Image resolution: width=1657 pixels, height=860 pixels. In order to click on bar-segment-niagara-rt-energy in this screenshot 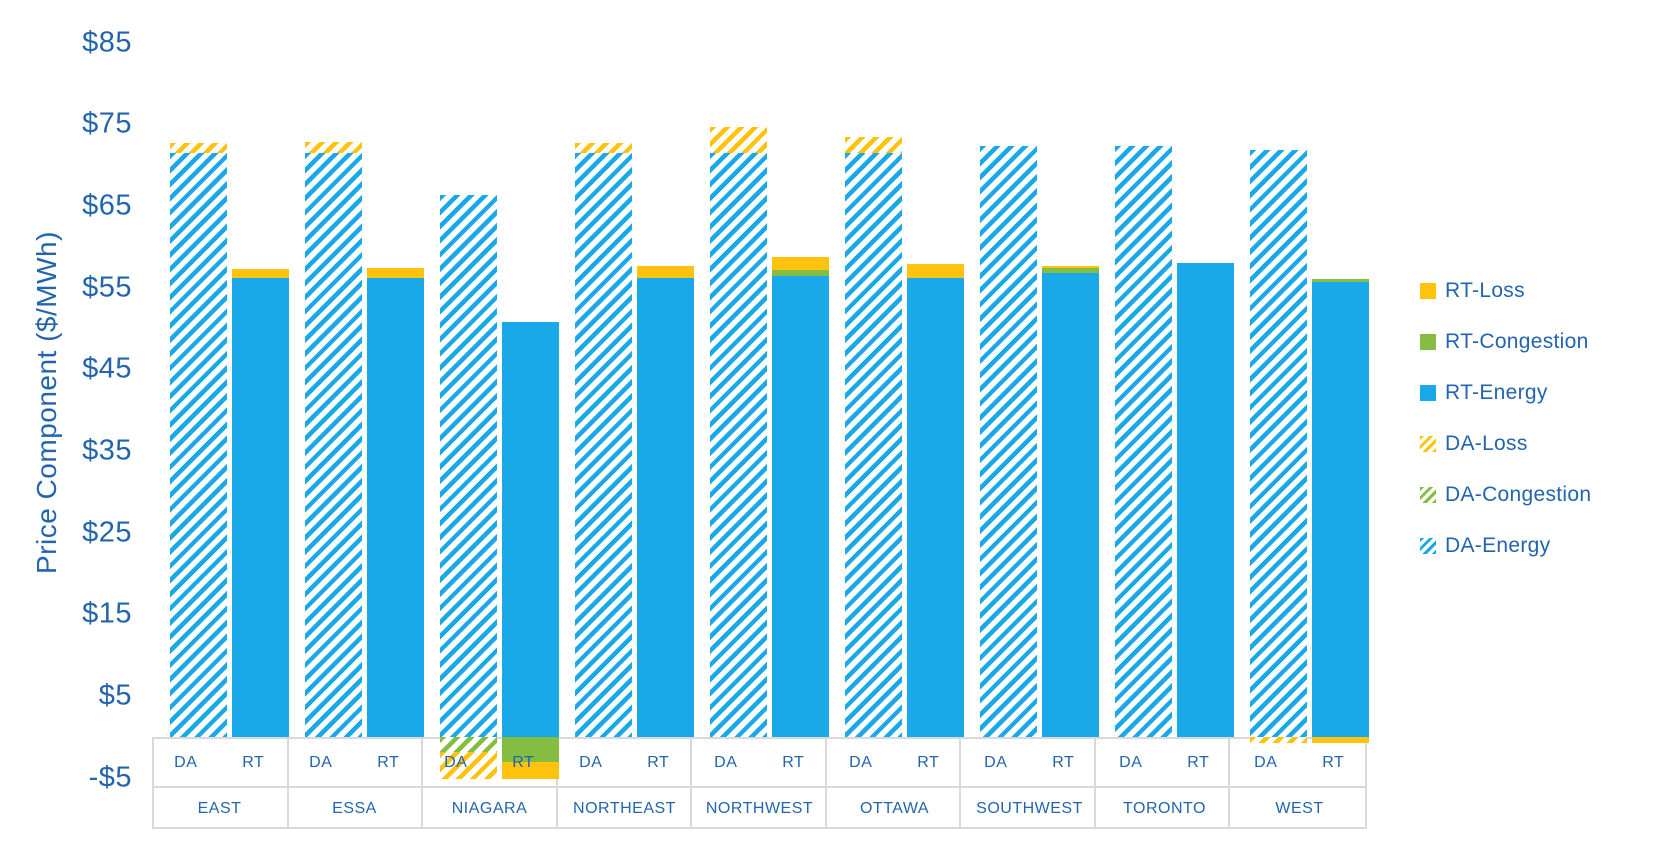, I will do `click(530, 529)`.